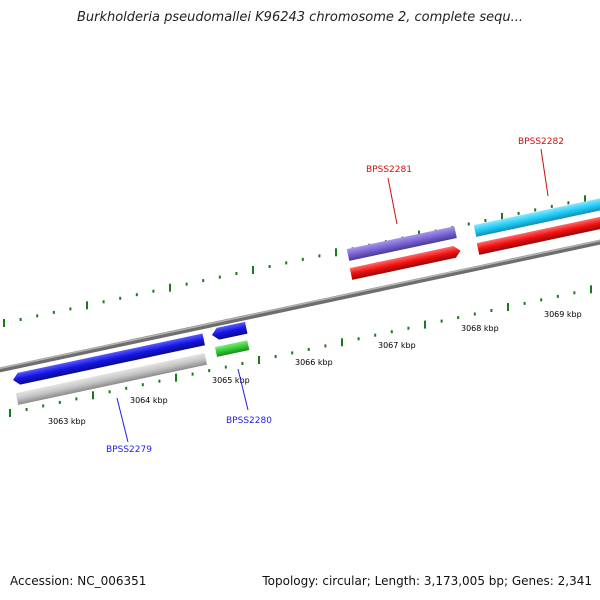 The width and height of the screenshot is (600, 600). I want to click on gene-label-bpss2281: BPSS2281, so click(389, 170).